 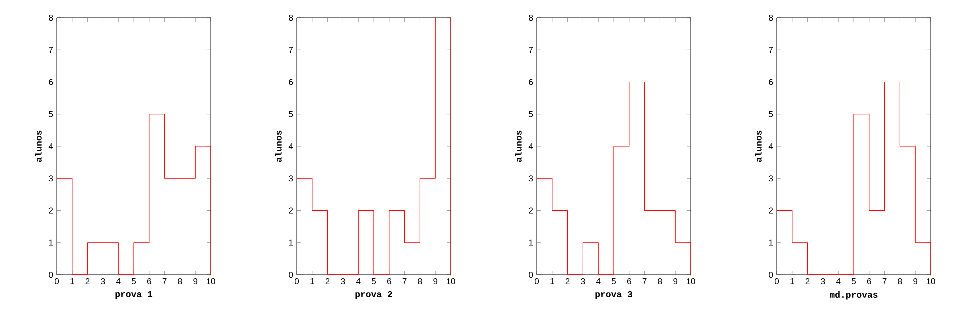 What do you see at coordinates (374, 295) in the screenshot?
I see `x-axis-title: prova 2` at bounding box center [374, 295].